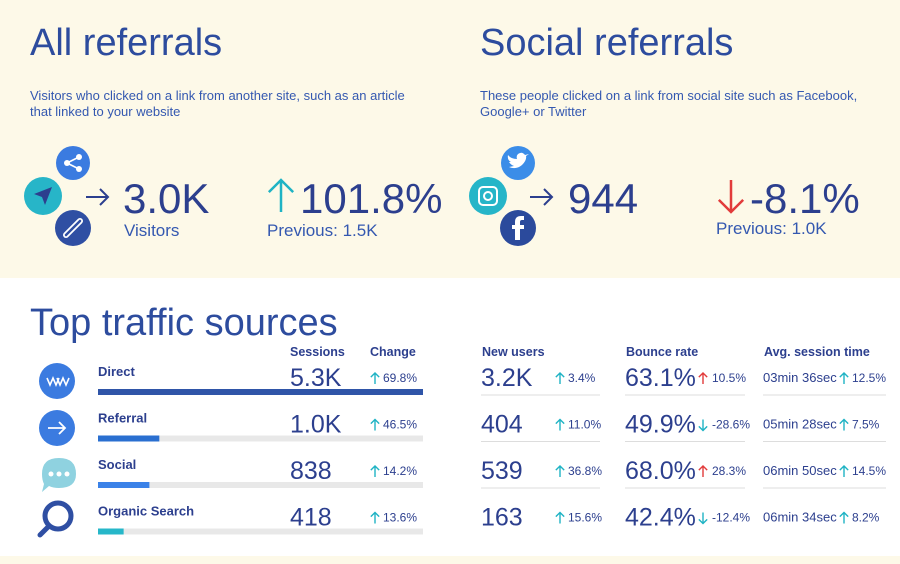  Describe the element at coordinates (603, 198) in the screenshot. I see `kpi-value: 944` at that location.